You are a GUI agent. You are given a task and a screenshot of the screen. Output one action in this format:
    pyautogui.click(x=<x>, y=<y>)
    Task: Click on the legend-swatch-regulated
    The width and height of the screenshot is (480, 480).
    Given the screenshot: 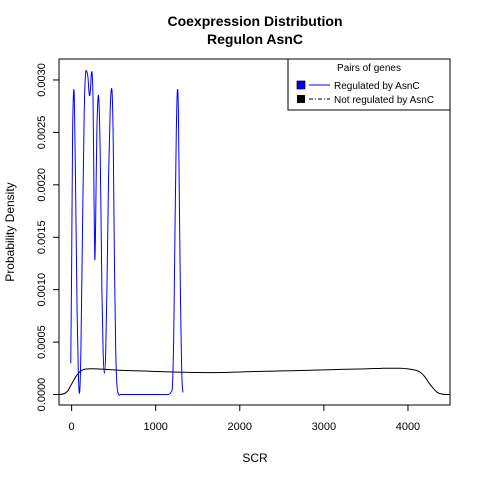 What is the action you would take?
    pyautogui.click(x=301, y=85)
    